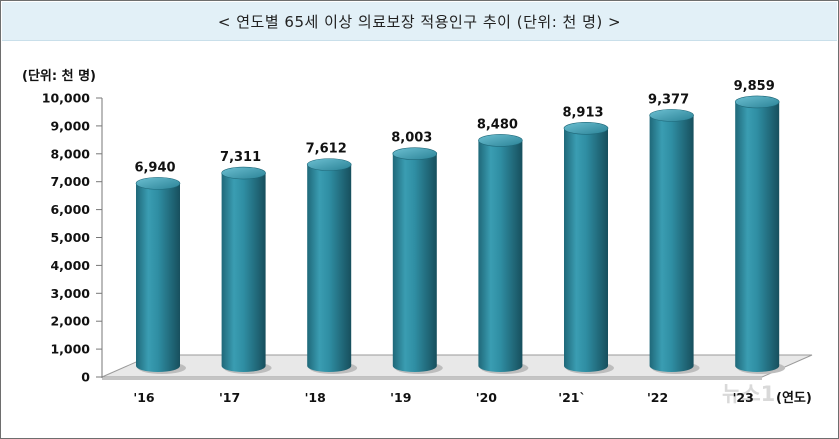  I want to click on y-axis-label: (단위: 천 명), so click(59, 76).